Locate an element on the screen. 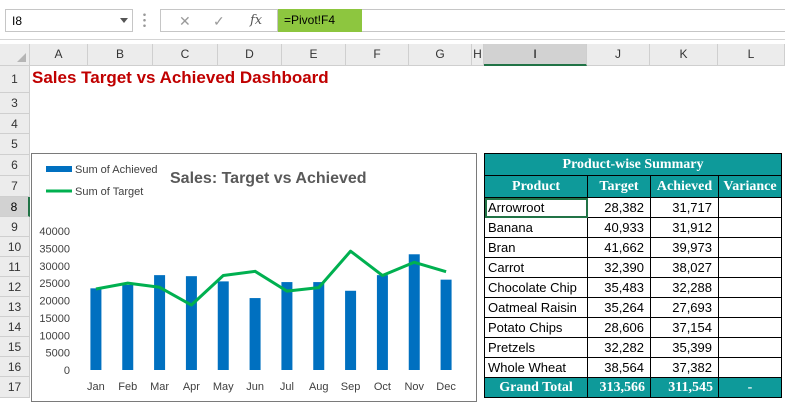  x-tick-label: Apr is located at coordinates (191, 387).